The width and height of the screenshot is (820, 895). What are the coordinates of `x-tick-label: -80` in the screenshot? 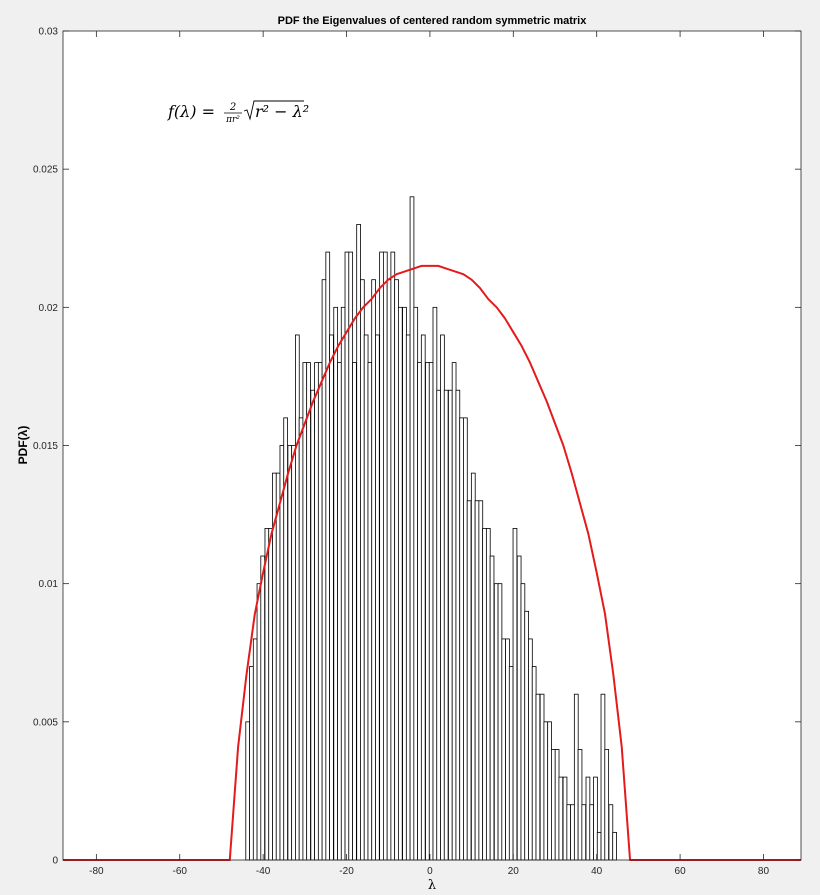 It's located at (96, 871).